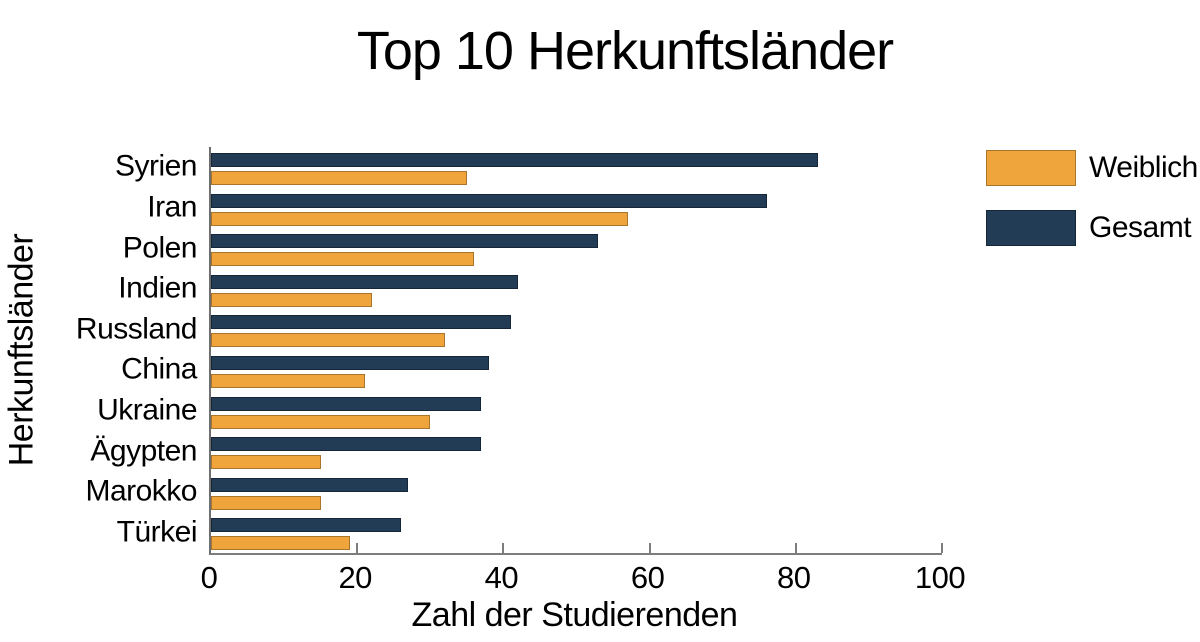 Image resolution: width=1200 pixels, height=642 pixels. I want to click on legend-entry-gesamt: Gesamt, so click(1089, 228).